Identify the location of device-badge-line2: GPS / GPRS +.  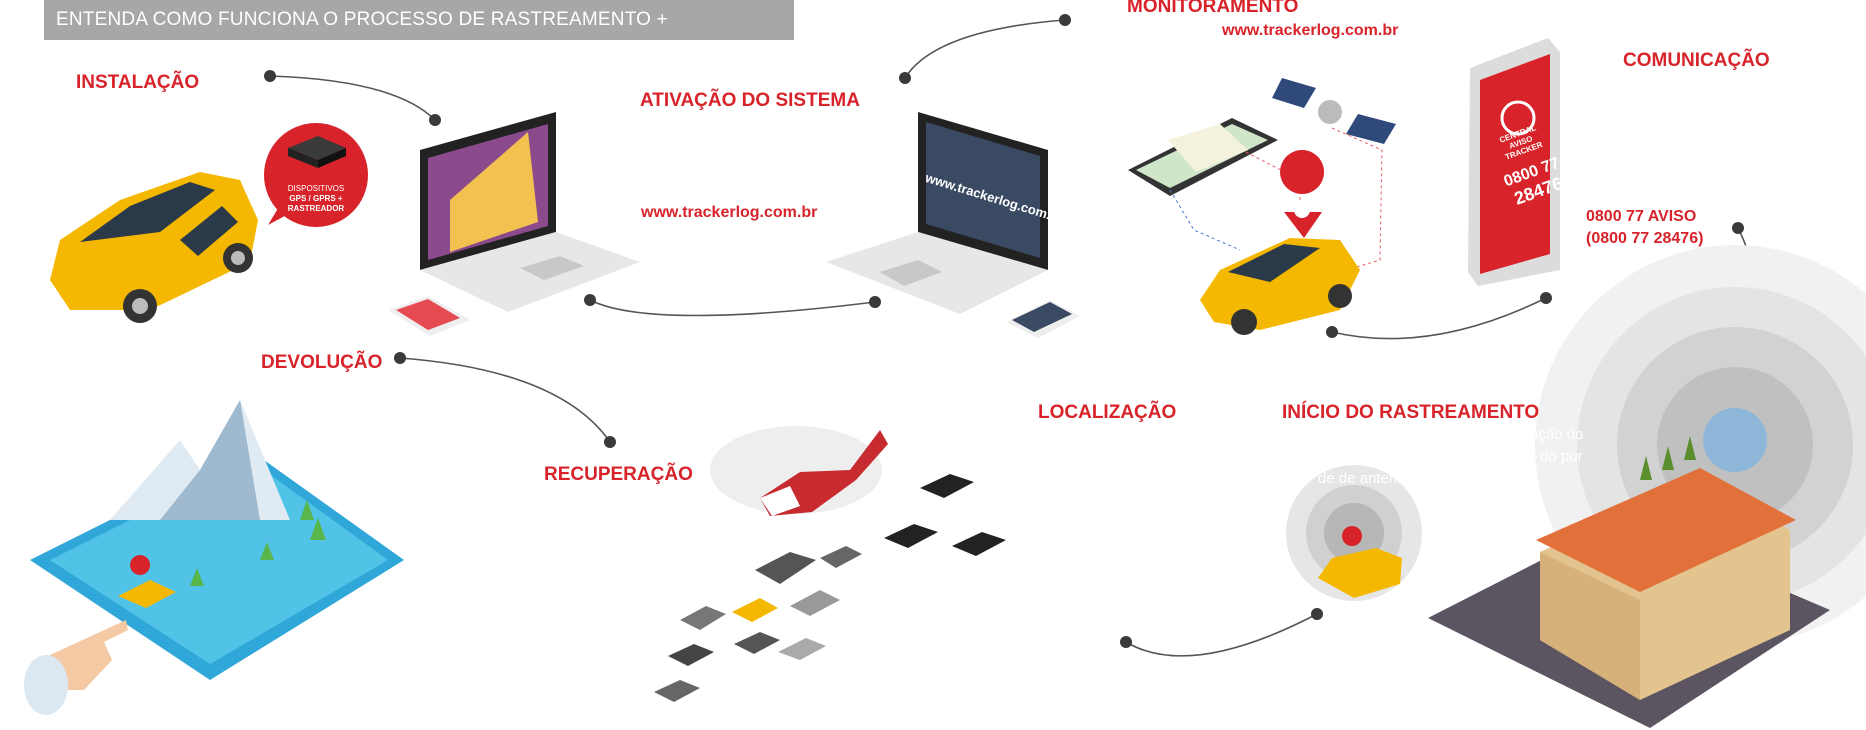
(316, 198).